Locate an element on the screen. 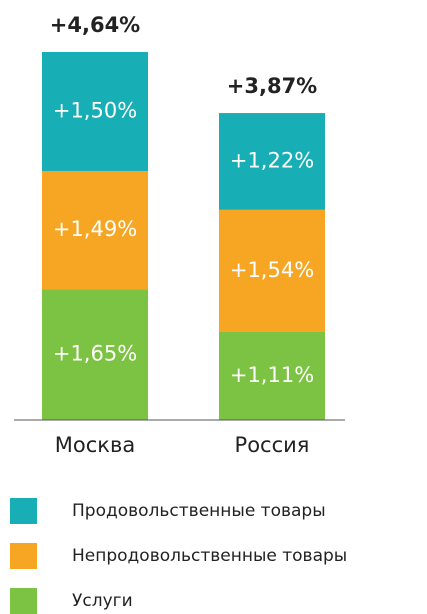 This screenshot has height=614, width=427. value-label: +1,49% is located at coordinates (95, 229).